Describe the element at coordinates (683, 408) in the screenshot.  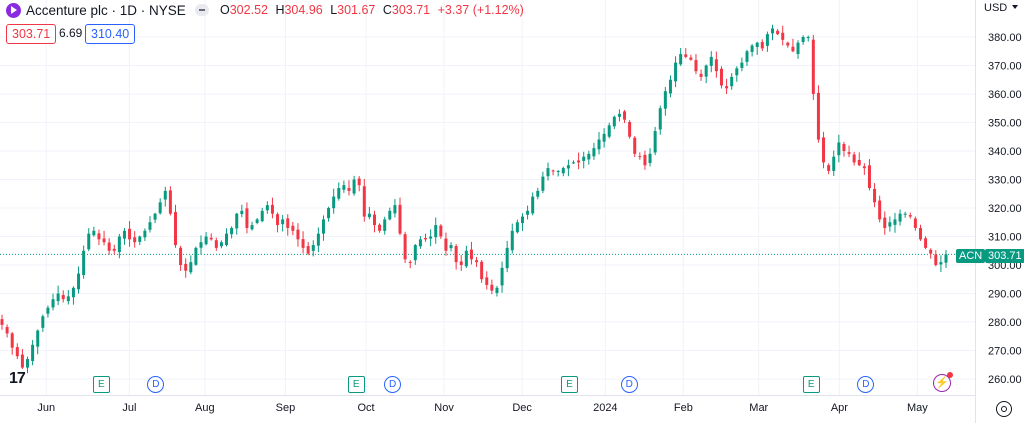
I see `x-tick-label: Feb` at that location.